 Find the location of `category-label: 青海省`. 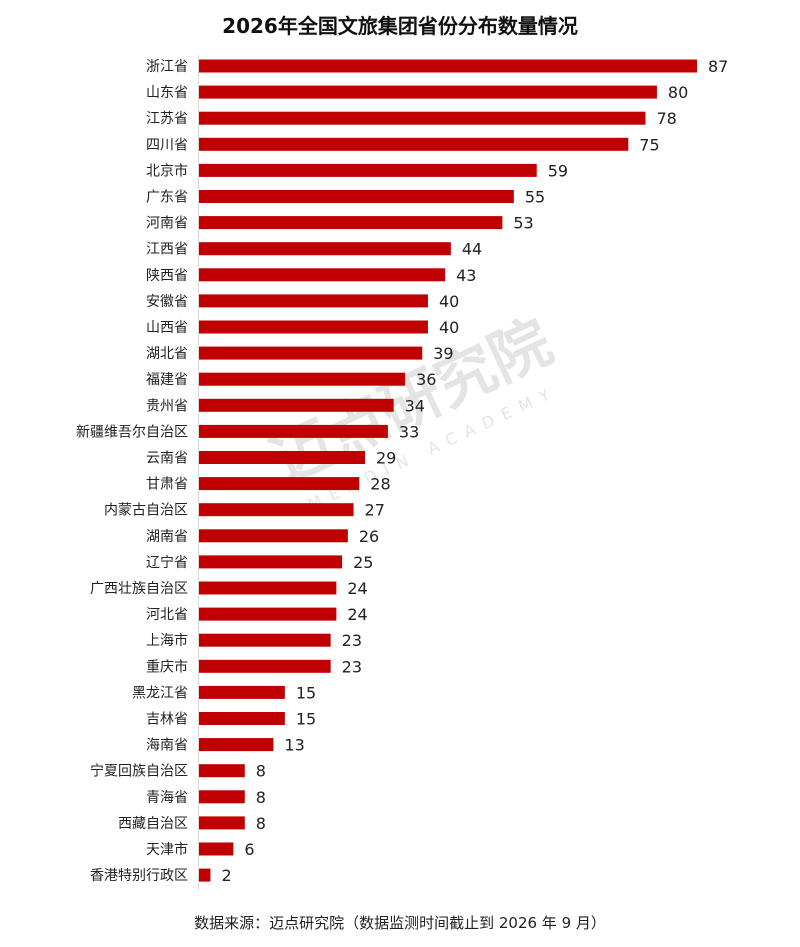

category-label: 青海省 is located at coordinates (167, 798).